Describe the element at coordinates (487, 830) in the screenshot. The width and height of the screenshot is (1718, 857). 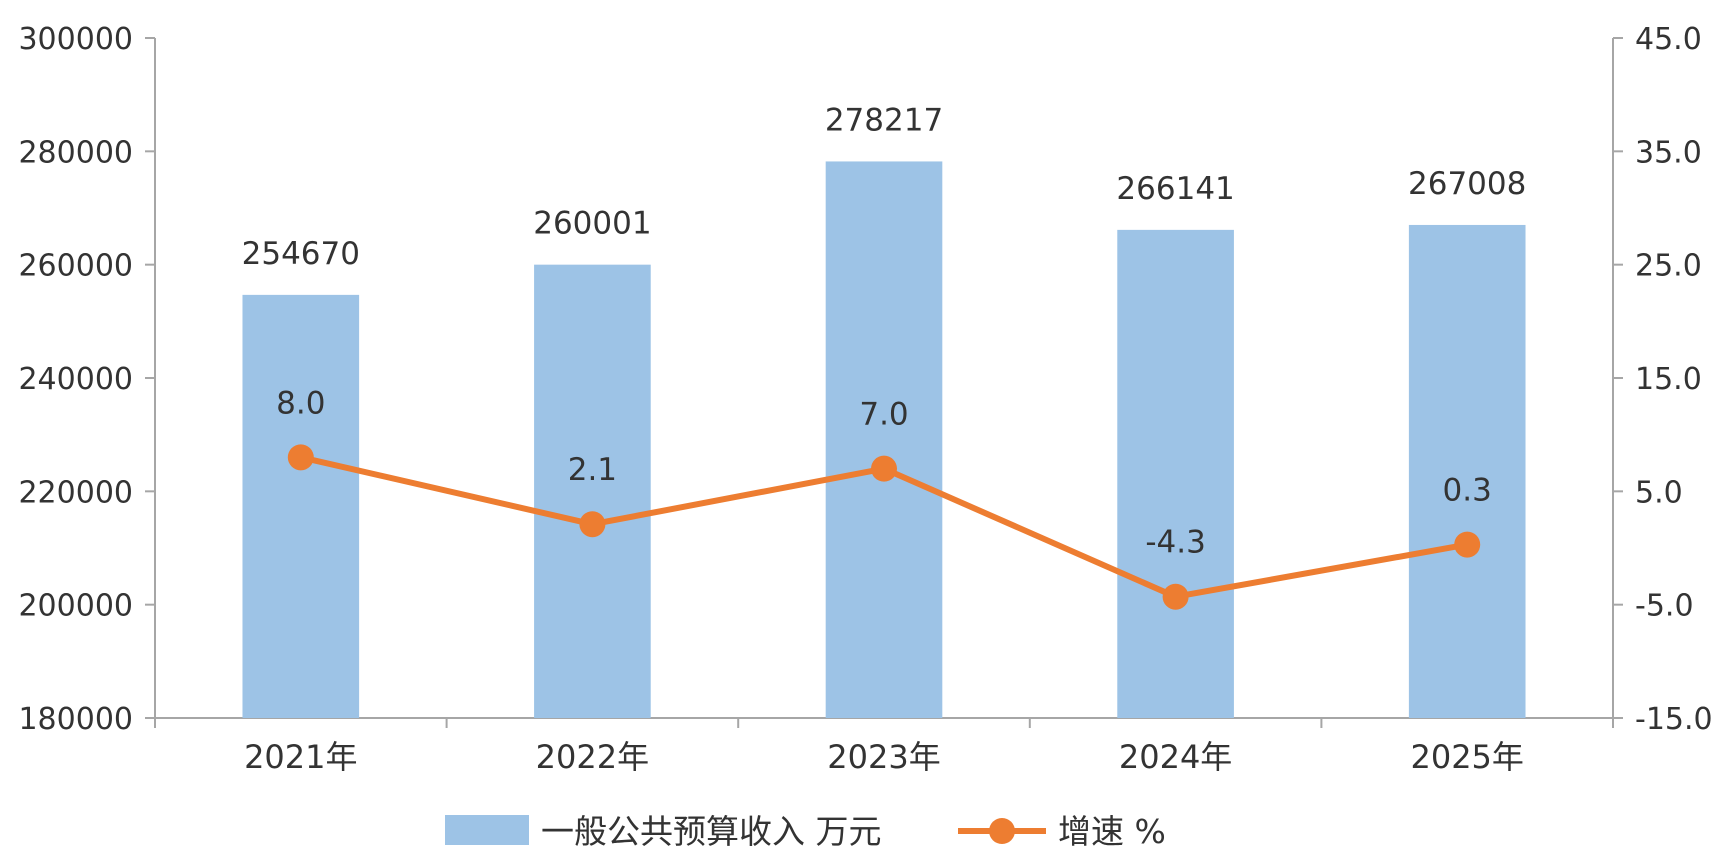
I see `legend-bar-swatch` at that location.